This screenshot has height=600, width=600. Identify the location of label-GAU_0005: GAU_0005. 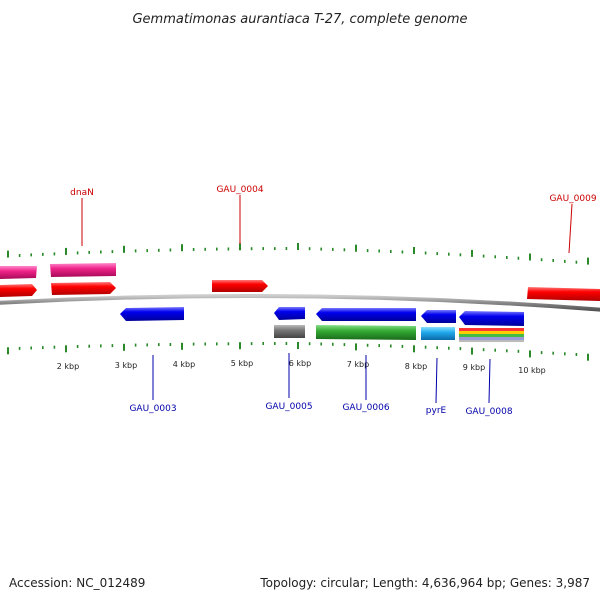
(288, 407).